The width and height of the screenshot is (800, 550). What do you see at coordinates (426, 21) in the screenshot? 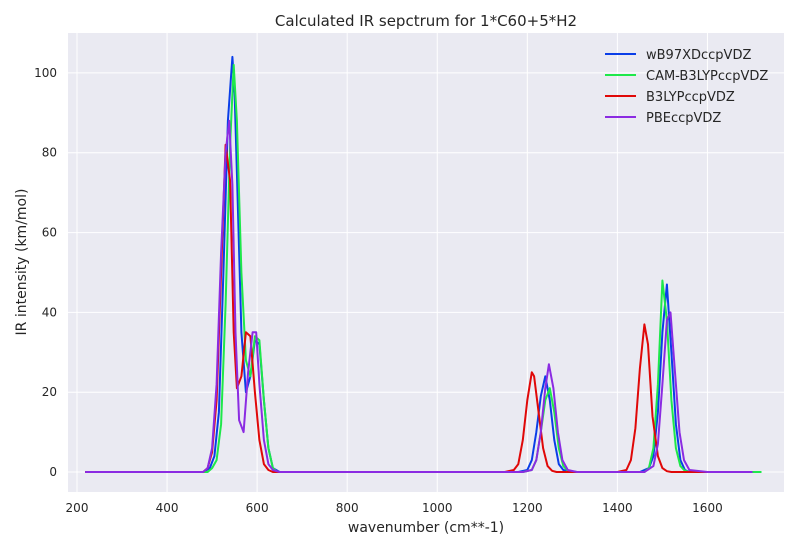
I see `chart-title: Calculated IR sepctrum for 1*C60+5*H2` at bounding box center [426, 21].